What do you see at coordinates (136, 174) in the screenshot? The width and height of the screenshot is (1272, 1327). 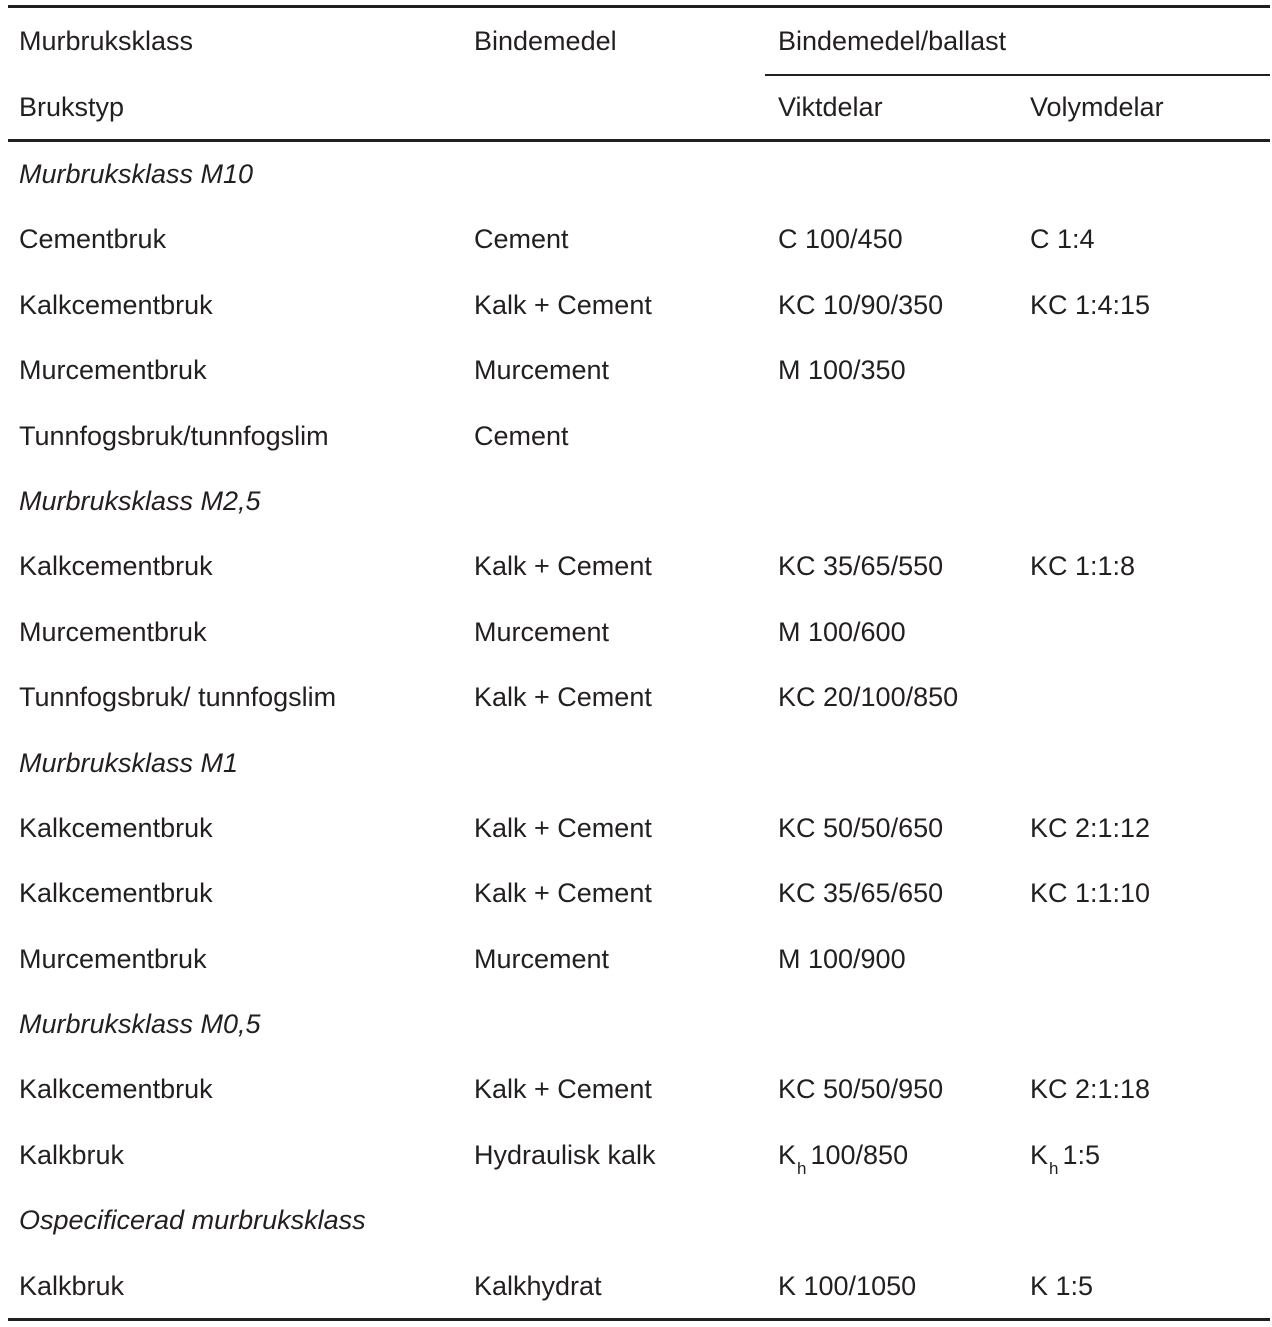 I see `section-title: Murbruksklass M10` at bounding box center [136, 174].